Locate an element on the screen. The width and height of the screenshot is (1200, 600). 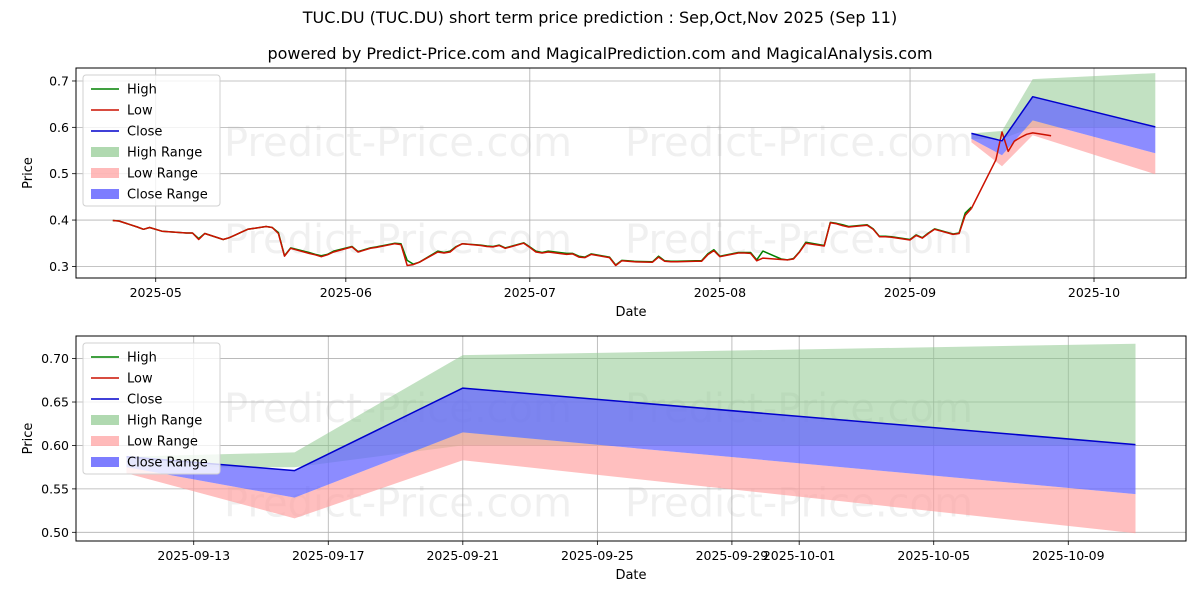
bottom-legend-label: High is located at coordinates (142, 358).